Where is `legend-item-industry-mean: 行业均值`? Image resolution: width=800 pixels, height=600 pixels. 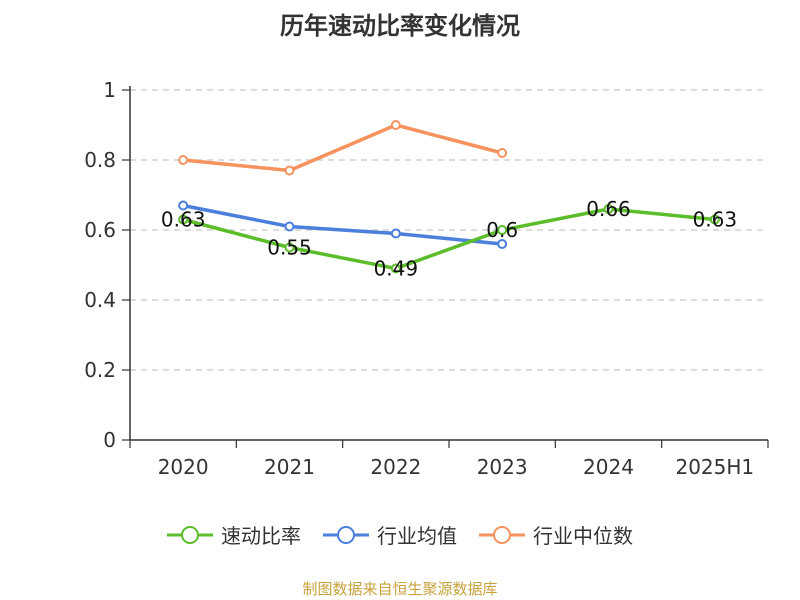 legend-item-industry-mean: 行业均值 is located at coordinates (390, 534).